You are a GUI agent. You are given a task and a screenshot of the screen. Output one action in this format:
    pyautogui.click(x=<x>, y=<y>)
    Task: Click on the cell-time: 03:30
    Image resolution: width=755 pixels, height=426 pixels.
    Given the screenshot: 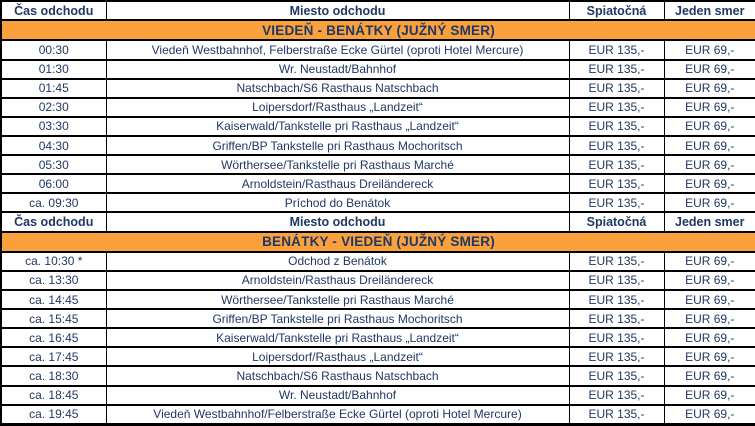 What is the action you would take?
    pyautogui.click(x=53, y=126)
    